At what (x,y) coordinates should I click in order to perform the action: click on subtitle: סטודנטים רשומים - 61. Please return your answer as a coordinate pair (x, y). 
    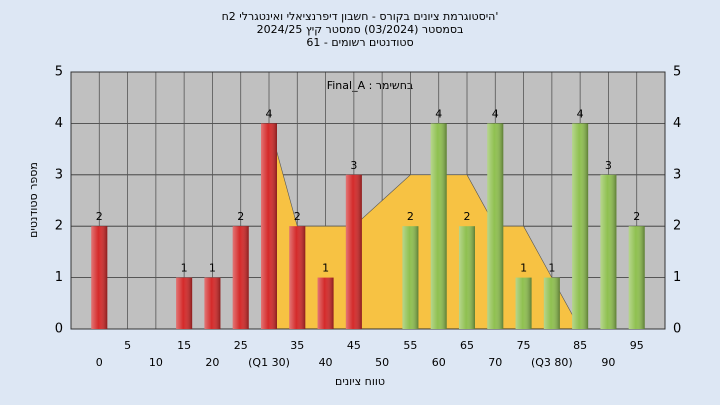
    Looking at the image, I should click on (359, 42).